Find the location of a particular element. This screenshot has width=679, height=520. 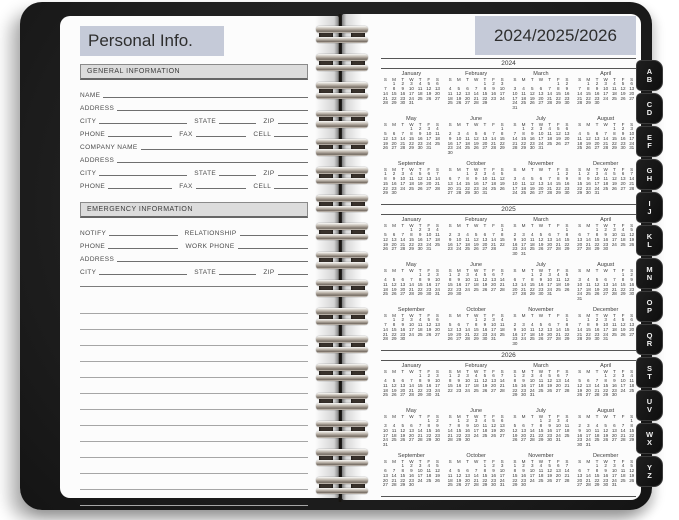

field-label: NOTIFY is located at coordinates (93, 233).